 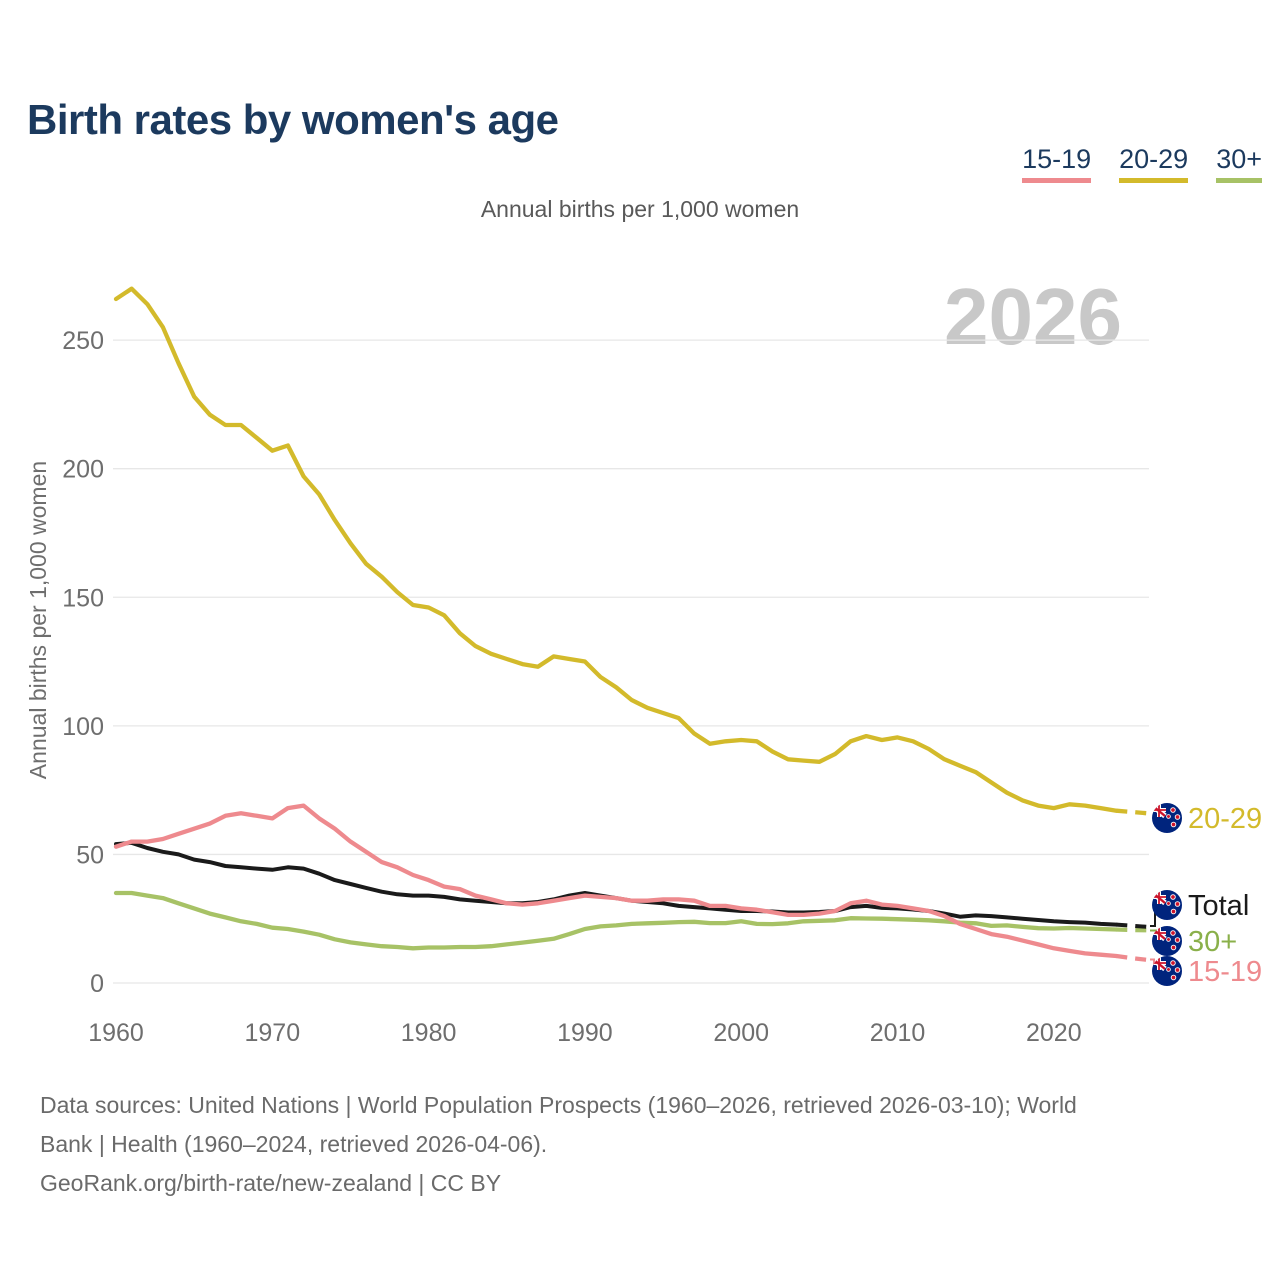 I want to click on series-line-20-29-projection, so click(x=1132, y=812).